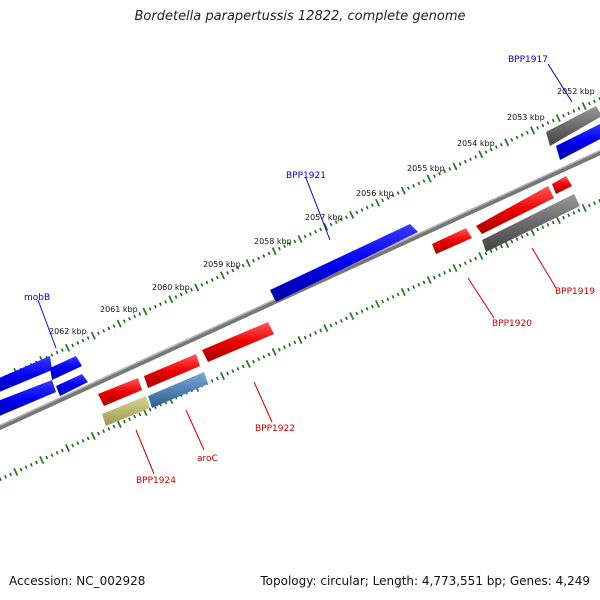 Image resolution: width=600 pixels, height=600 pixels. What do you see at coordinates (68, 331) in the screenshot?
I see `scale-label: 2062 kbp` at bounding box center [68, 331].